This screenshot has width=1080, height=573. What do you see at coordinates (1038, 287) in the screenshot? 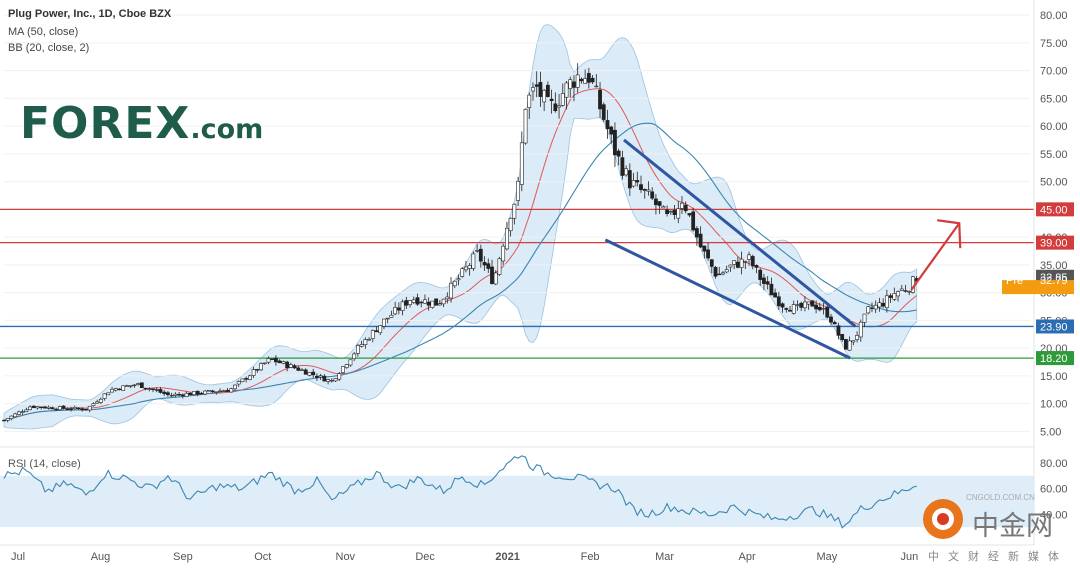
I see `pre-market-tag` at bounding box center [1038, 287].